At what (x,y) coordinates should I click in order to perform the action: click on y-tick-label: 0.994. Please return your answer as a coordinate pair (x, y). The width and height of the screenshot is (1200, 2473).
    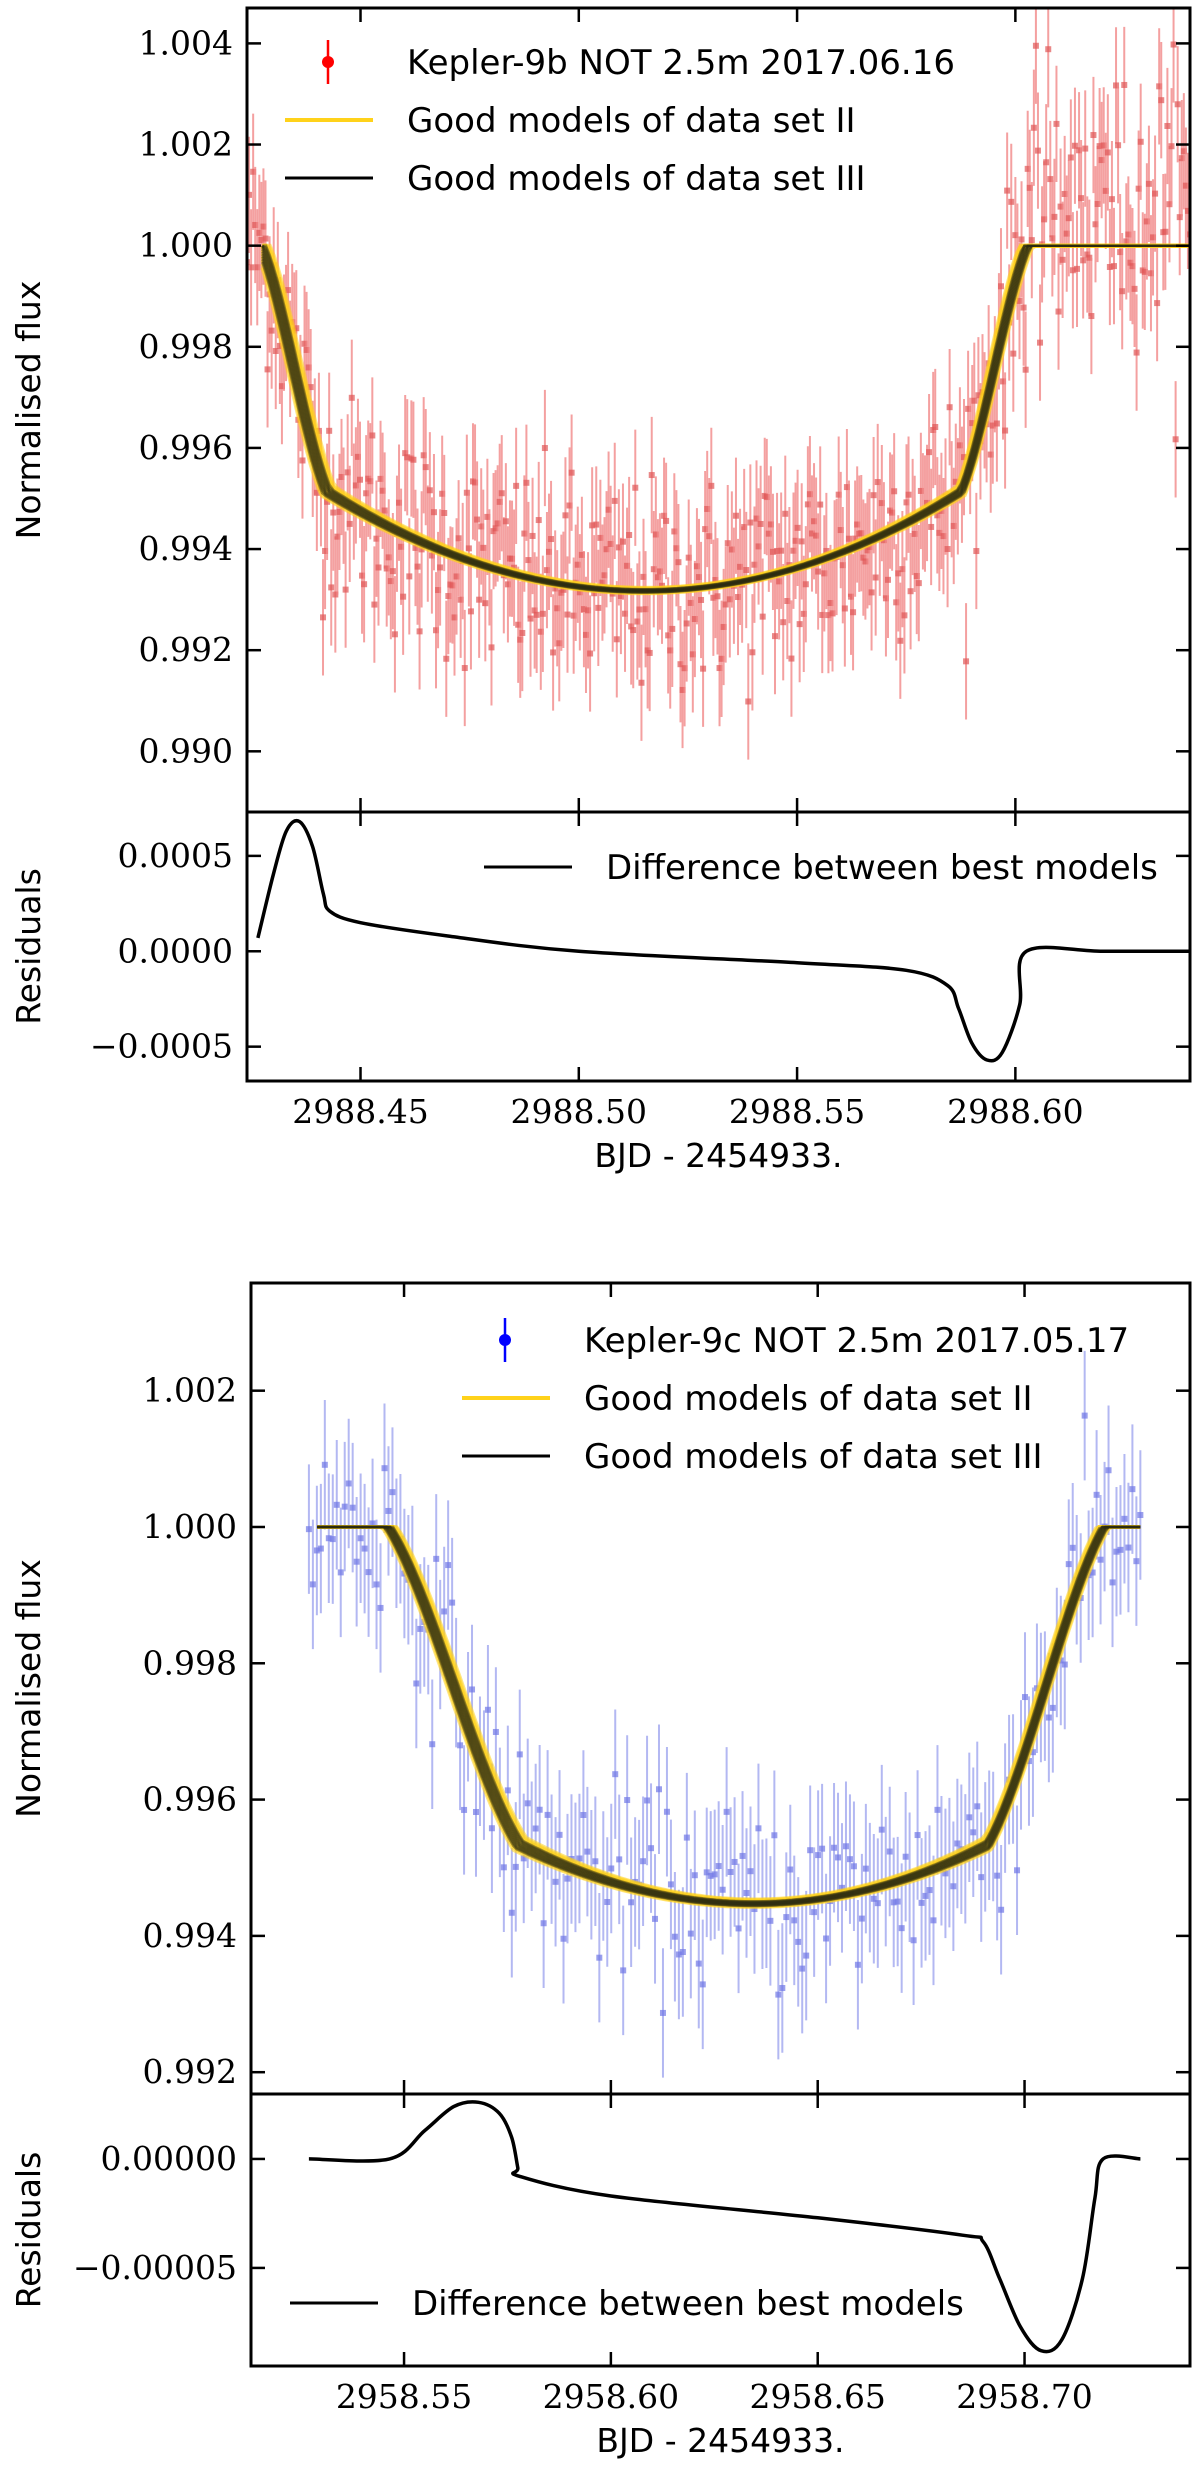
    Looking at the image, I should click on (186, 548).